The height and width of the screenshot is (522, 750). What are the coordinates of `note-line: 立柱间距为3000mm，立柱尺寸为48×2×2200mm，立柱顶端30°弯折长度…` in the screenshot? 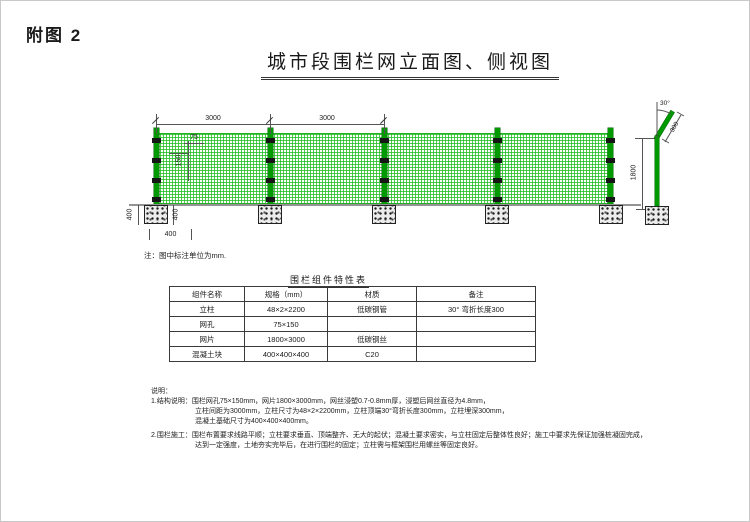 It's located at (352, 411).